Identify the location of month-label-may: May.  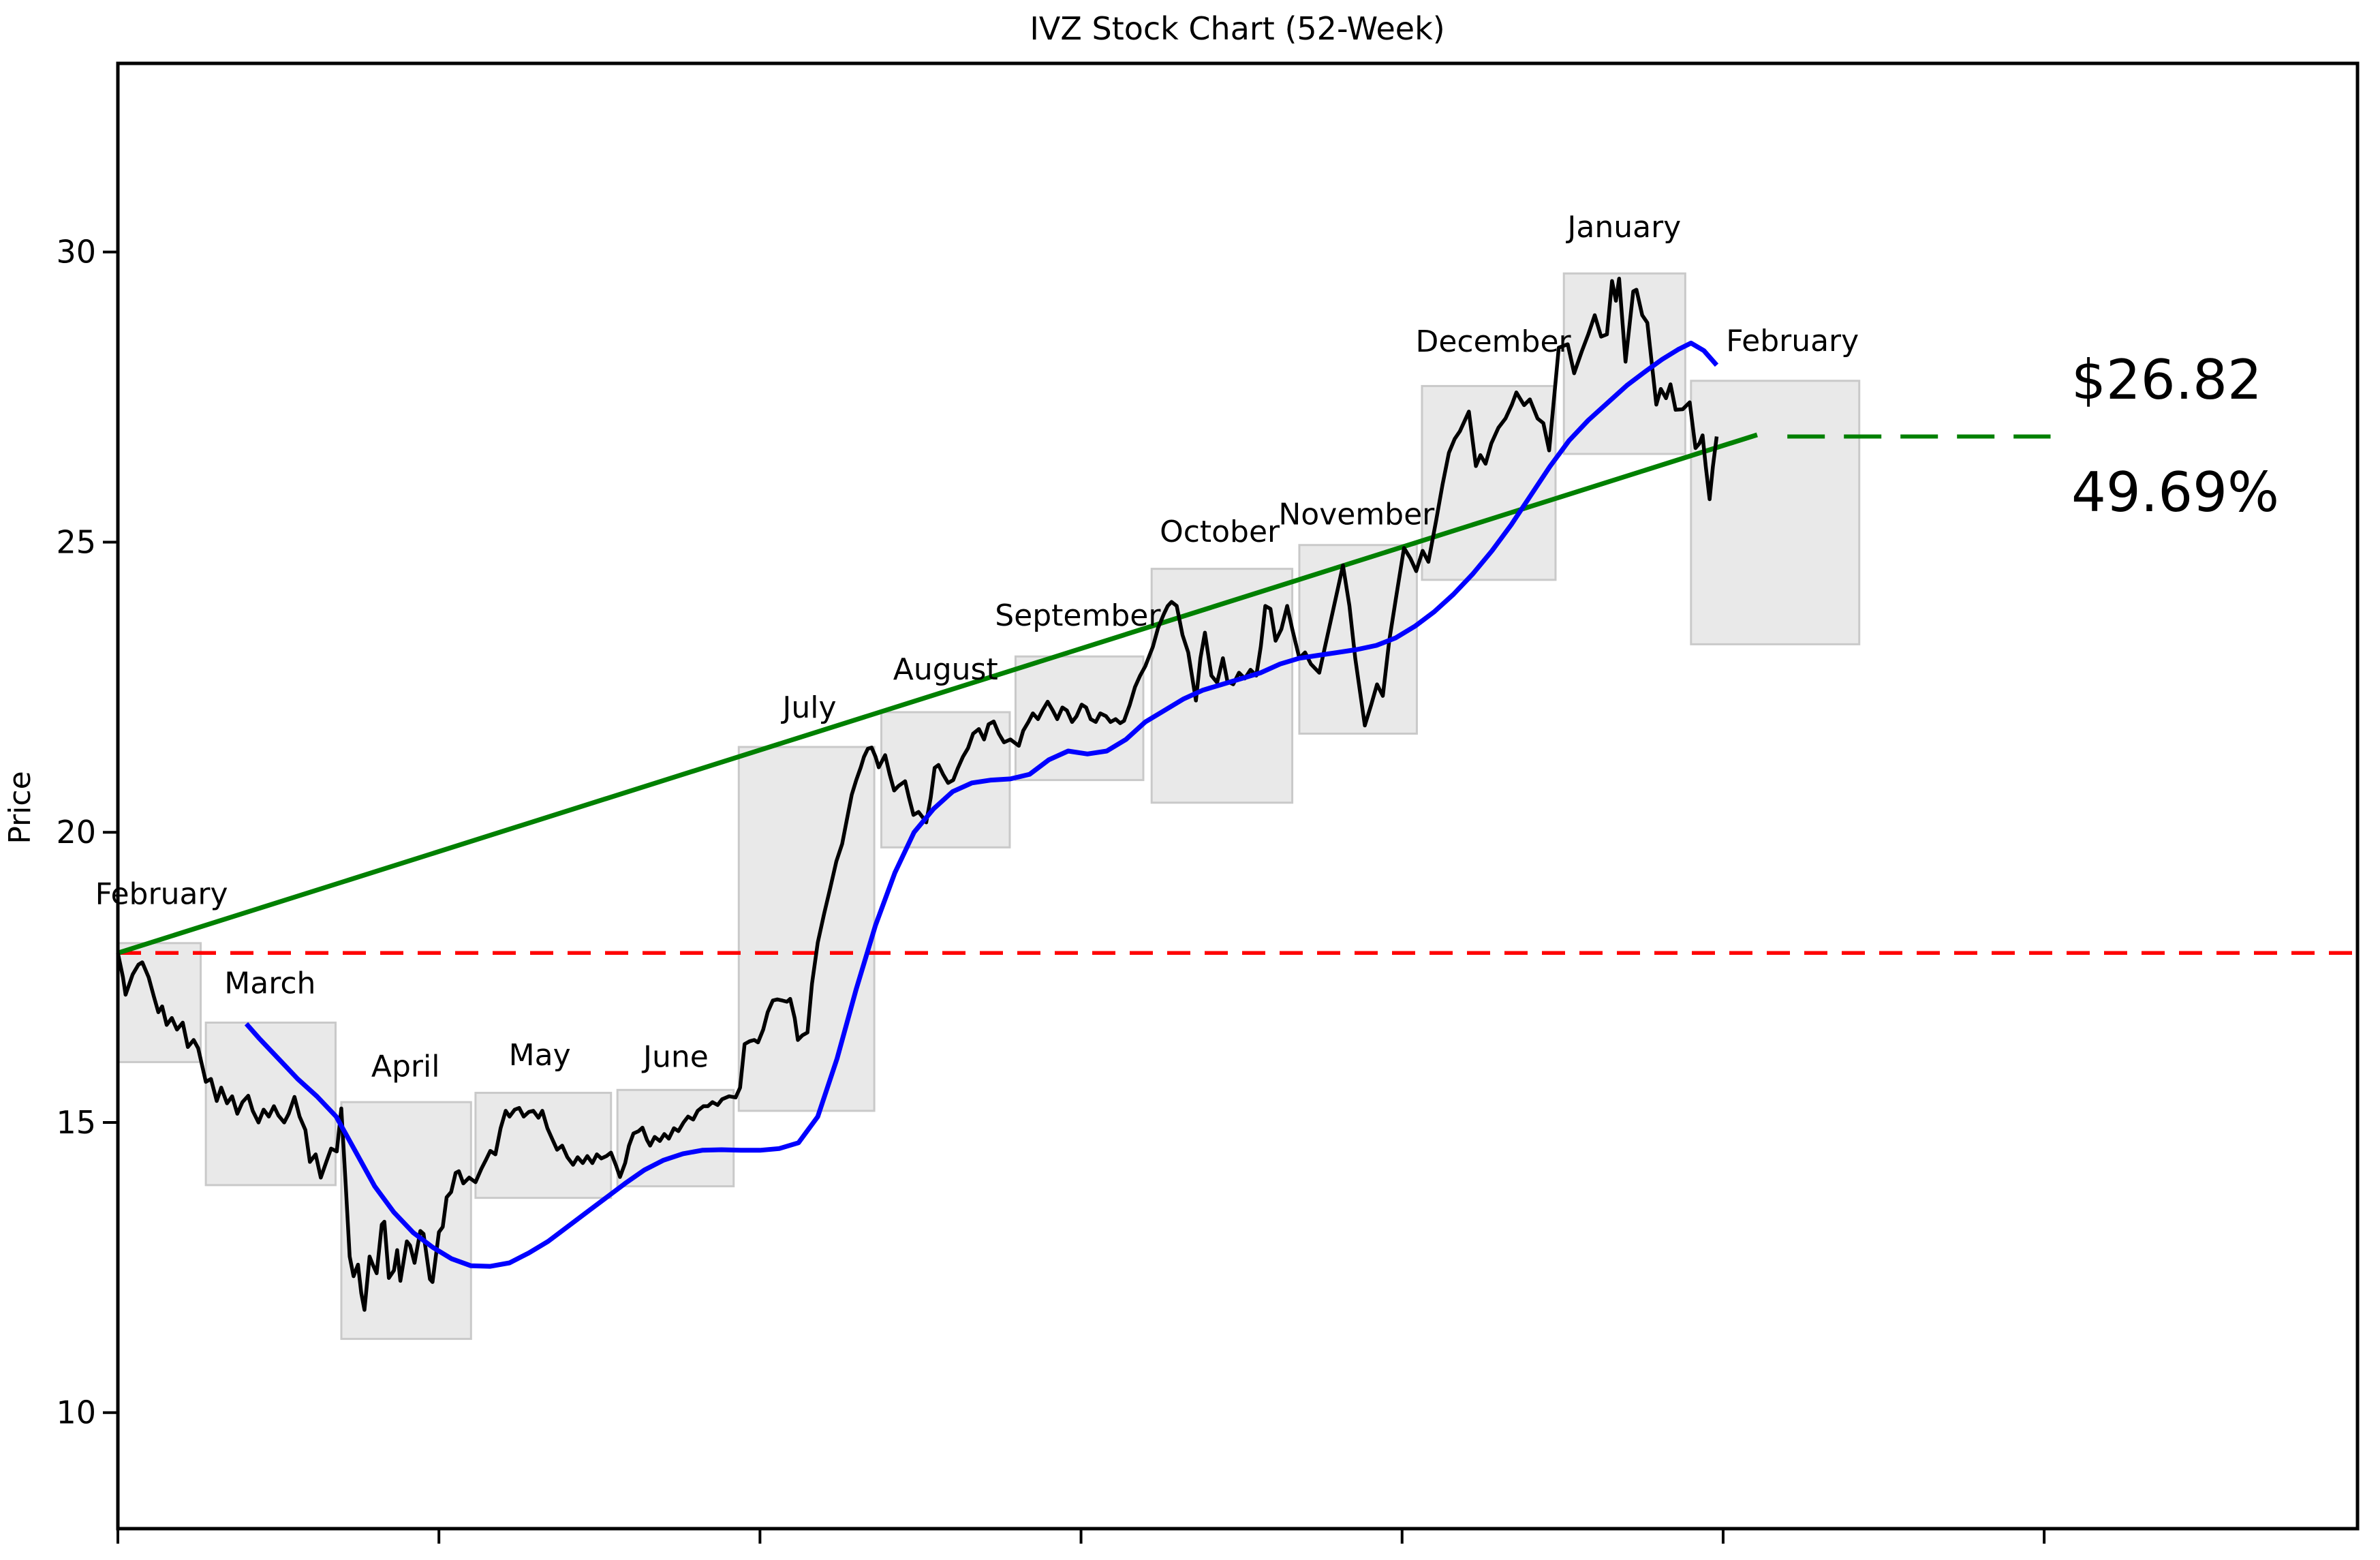
(540, 1055).